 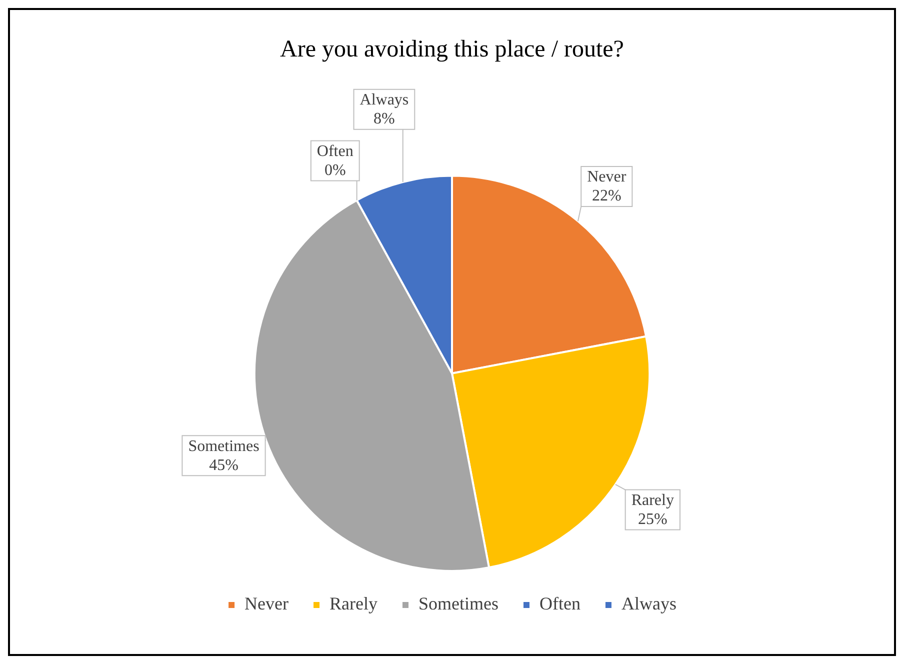 What do you see at coordinates (335, 151) in the screenshot?
I see `category-label: Often` at bounding box center [335, 151].